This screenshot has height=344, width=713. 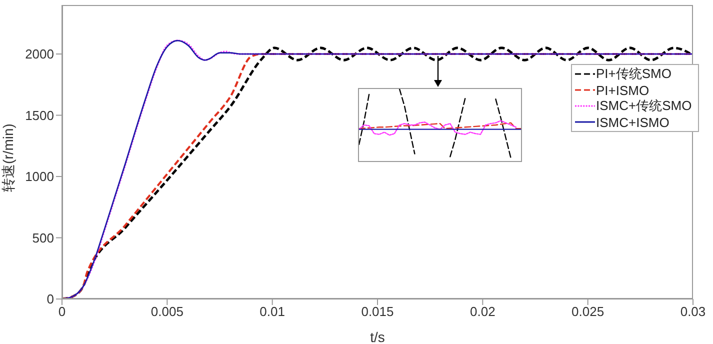 I want to click on x-tick-label: 0.01, so click(x=272, y=312).